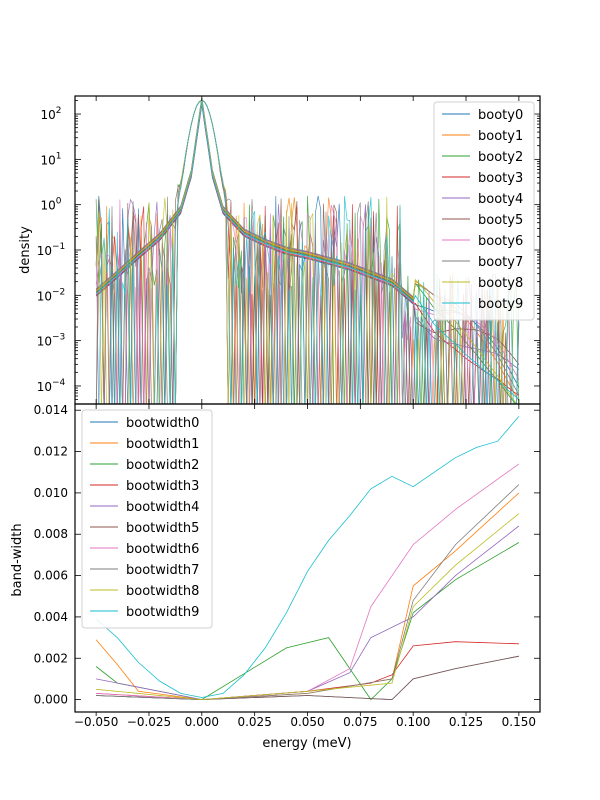  Describe the element at coordinates (51, 658) in the screenshot. I see `bandwidth-y-tick-label: 0.002` at that location.